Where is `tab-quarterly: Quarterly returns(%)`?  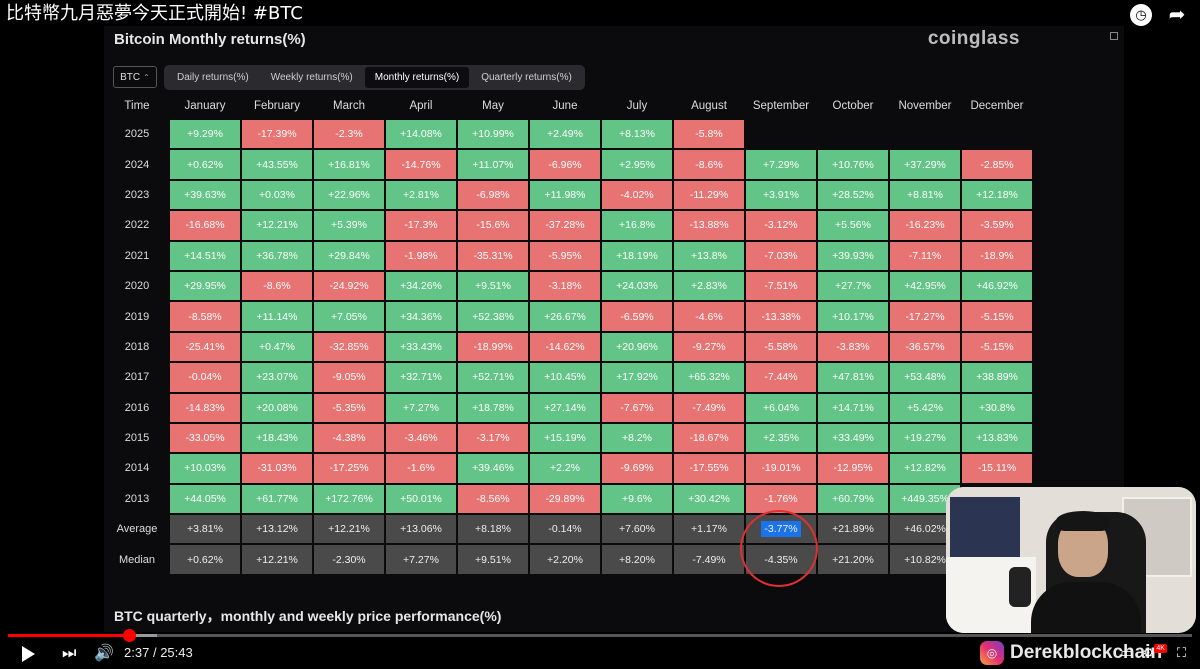
tab-quarterly: Quarterly returns(%) is located at coordinates (526, 77).